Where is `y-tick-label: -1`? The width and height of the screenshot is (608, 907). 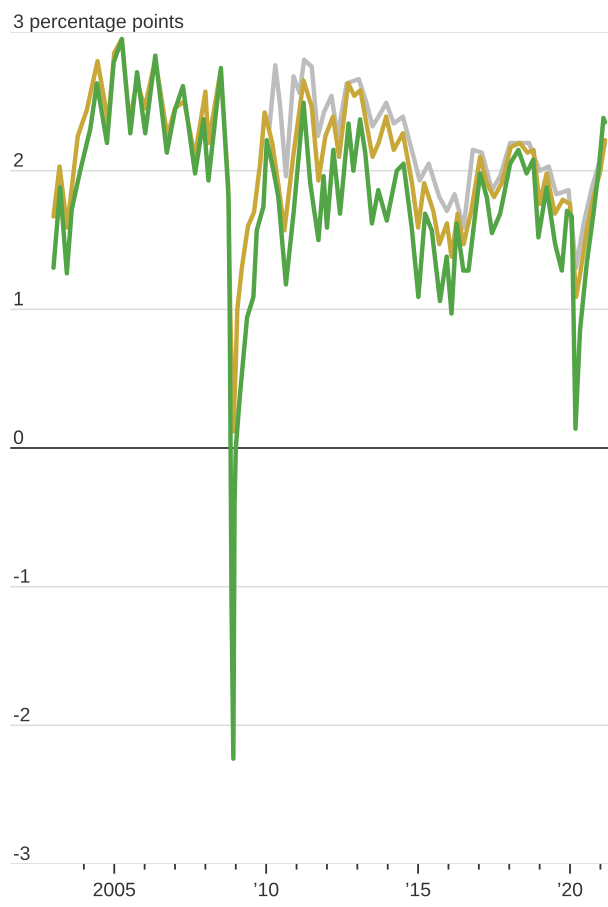 y-tick-label: -1 is located at coordinates (22, 576).